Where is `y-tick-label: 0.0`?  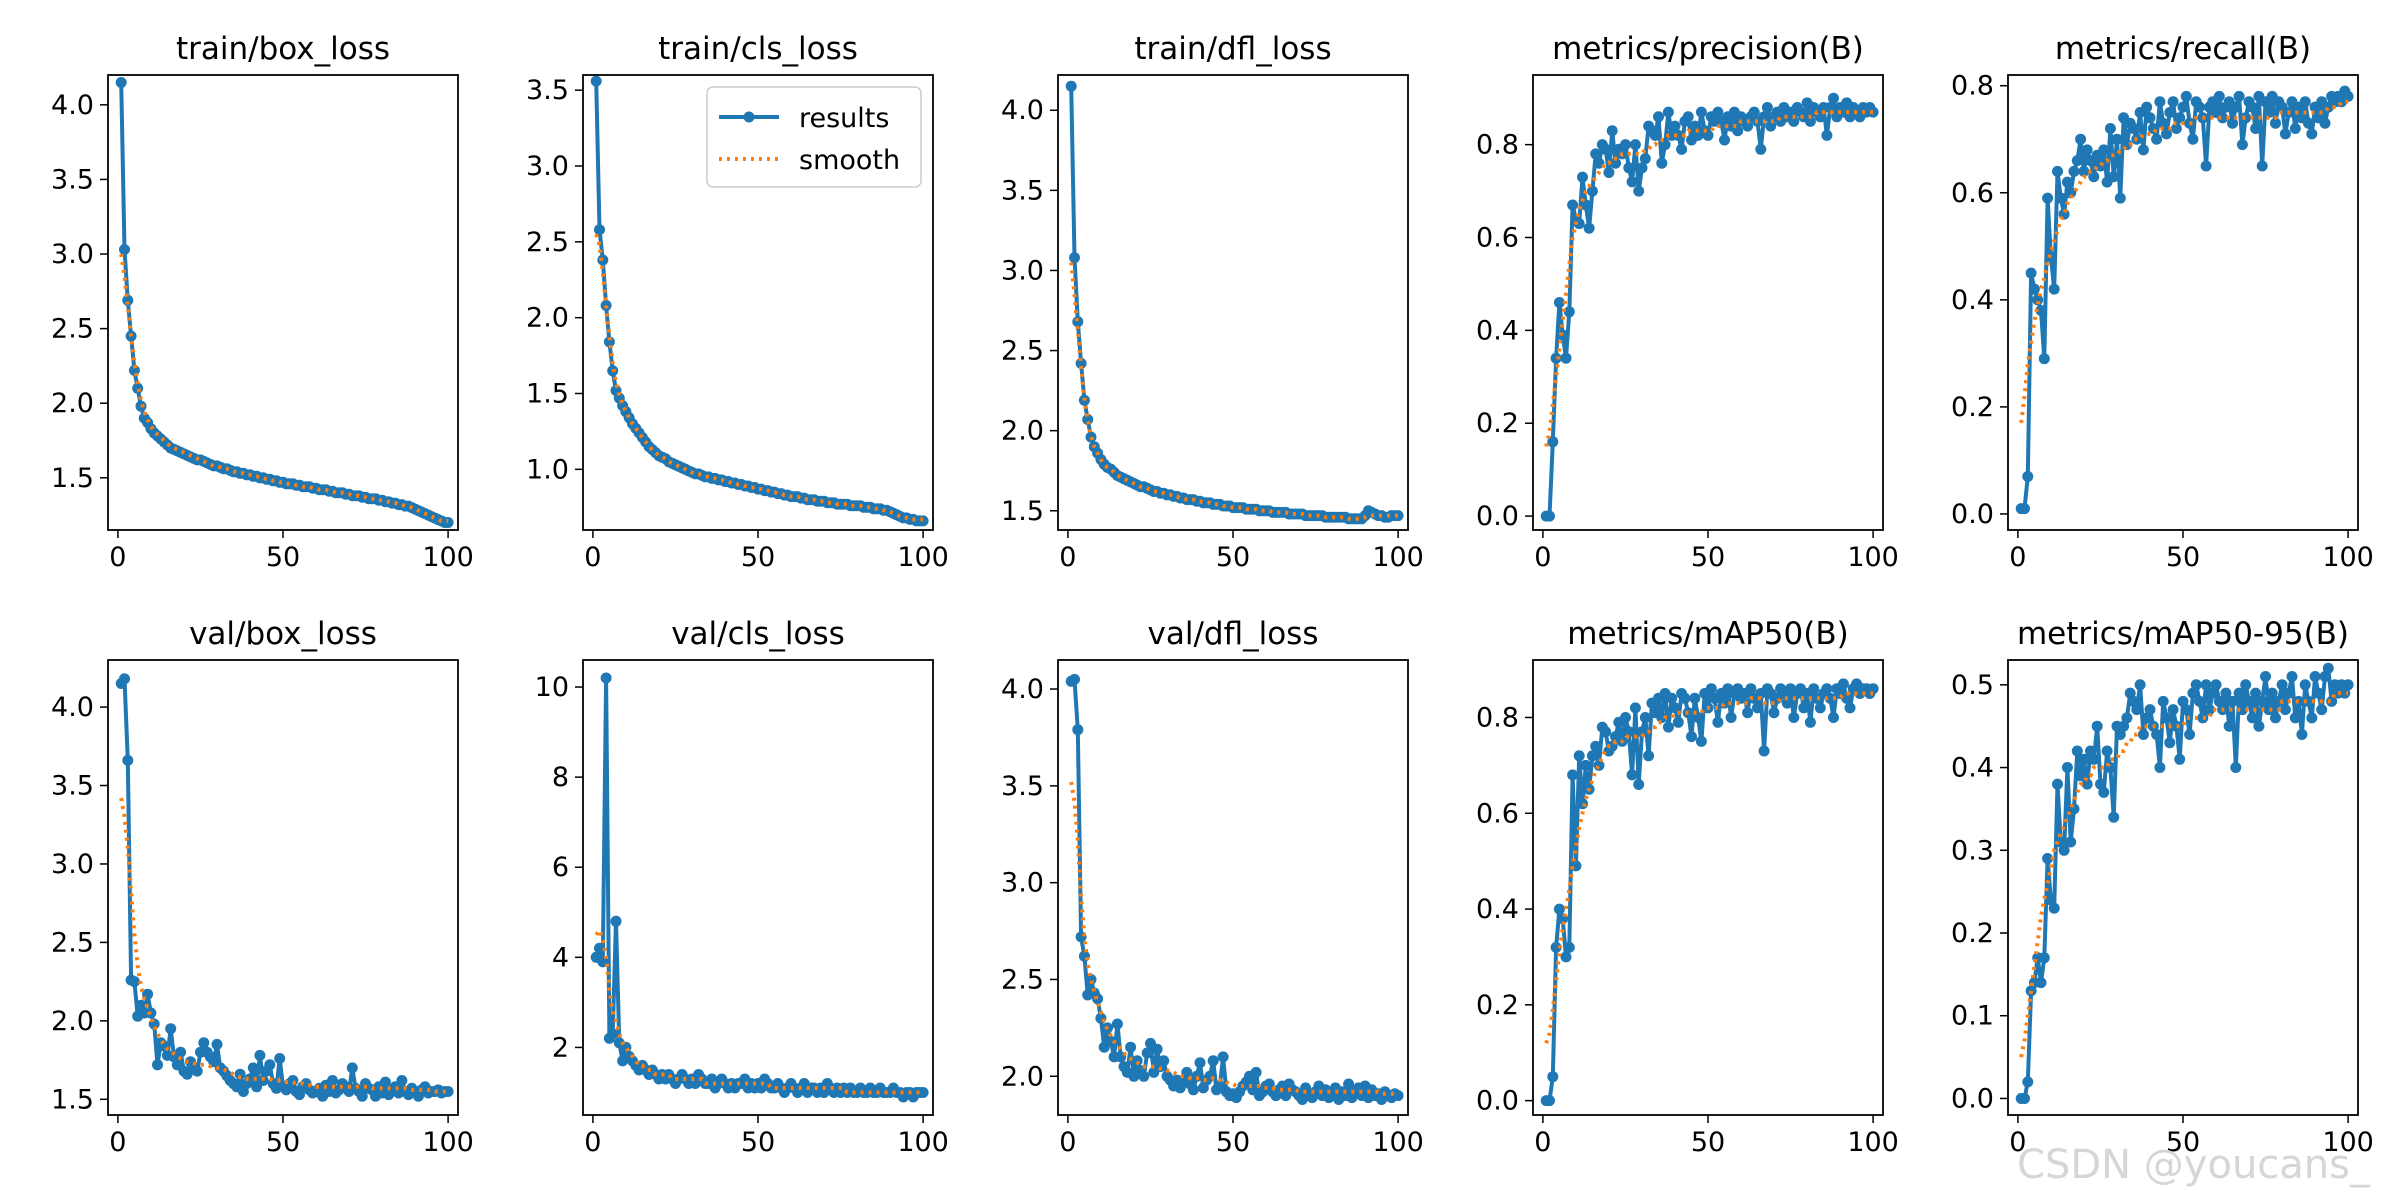
y-tick-label: 0.0 is located at coordinates (1972, 514).